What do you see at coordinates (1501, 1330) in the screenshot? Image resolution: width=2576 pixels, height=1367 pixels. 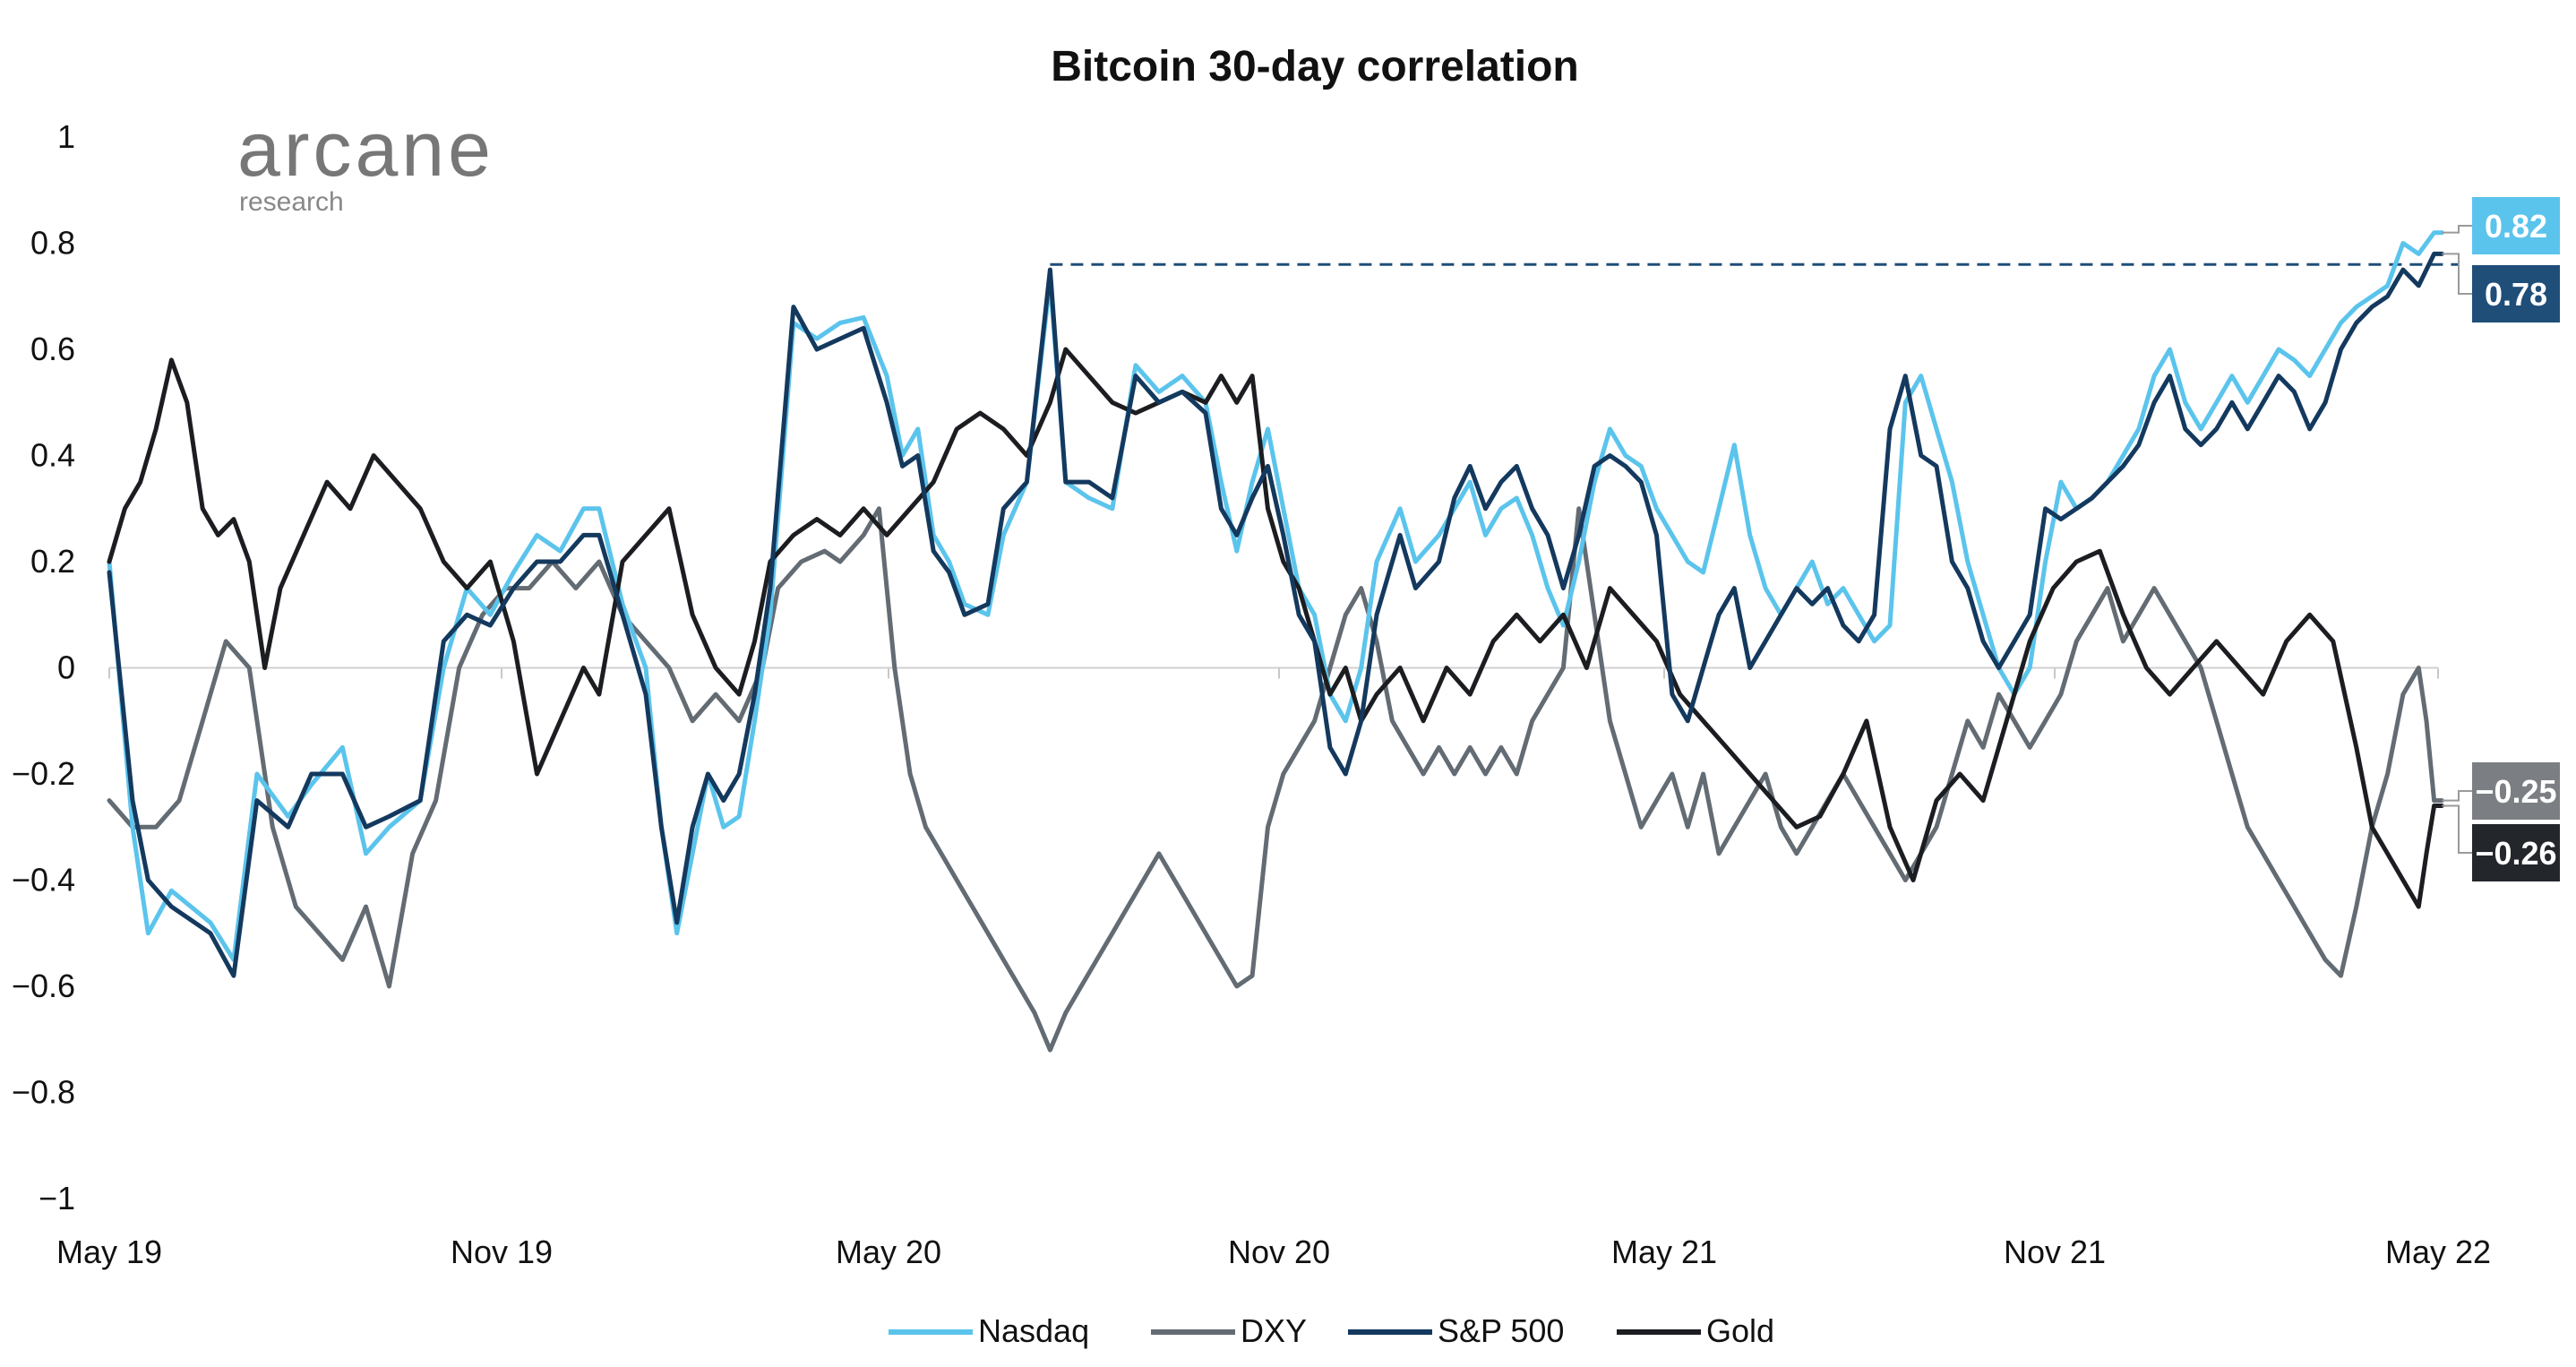 I see `legend-label: S&P 500` at bounding box center [1501, 1330].